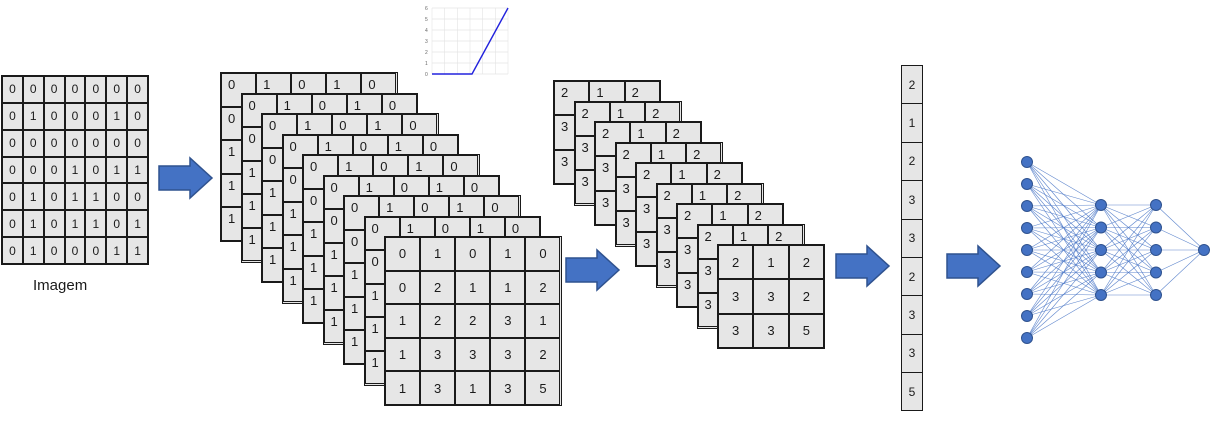 The height and width of the screenshot is (424, 1223). Describe the element at coordinates (426, 75) in the screenshot. I see `y-tick-label: 0` at that location.